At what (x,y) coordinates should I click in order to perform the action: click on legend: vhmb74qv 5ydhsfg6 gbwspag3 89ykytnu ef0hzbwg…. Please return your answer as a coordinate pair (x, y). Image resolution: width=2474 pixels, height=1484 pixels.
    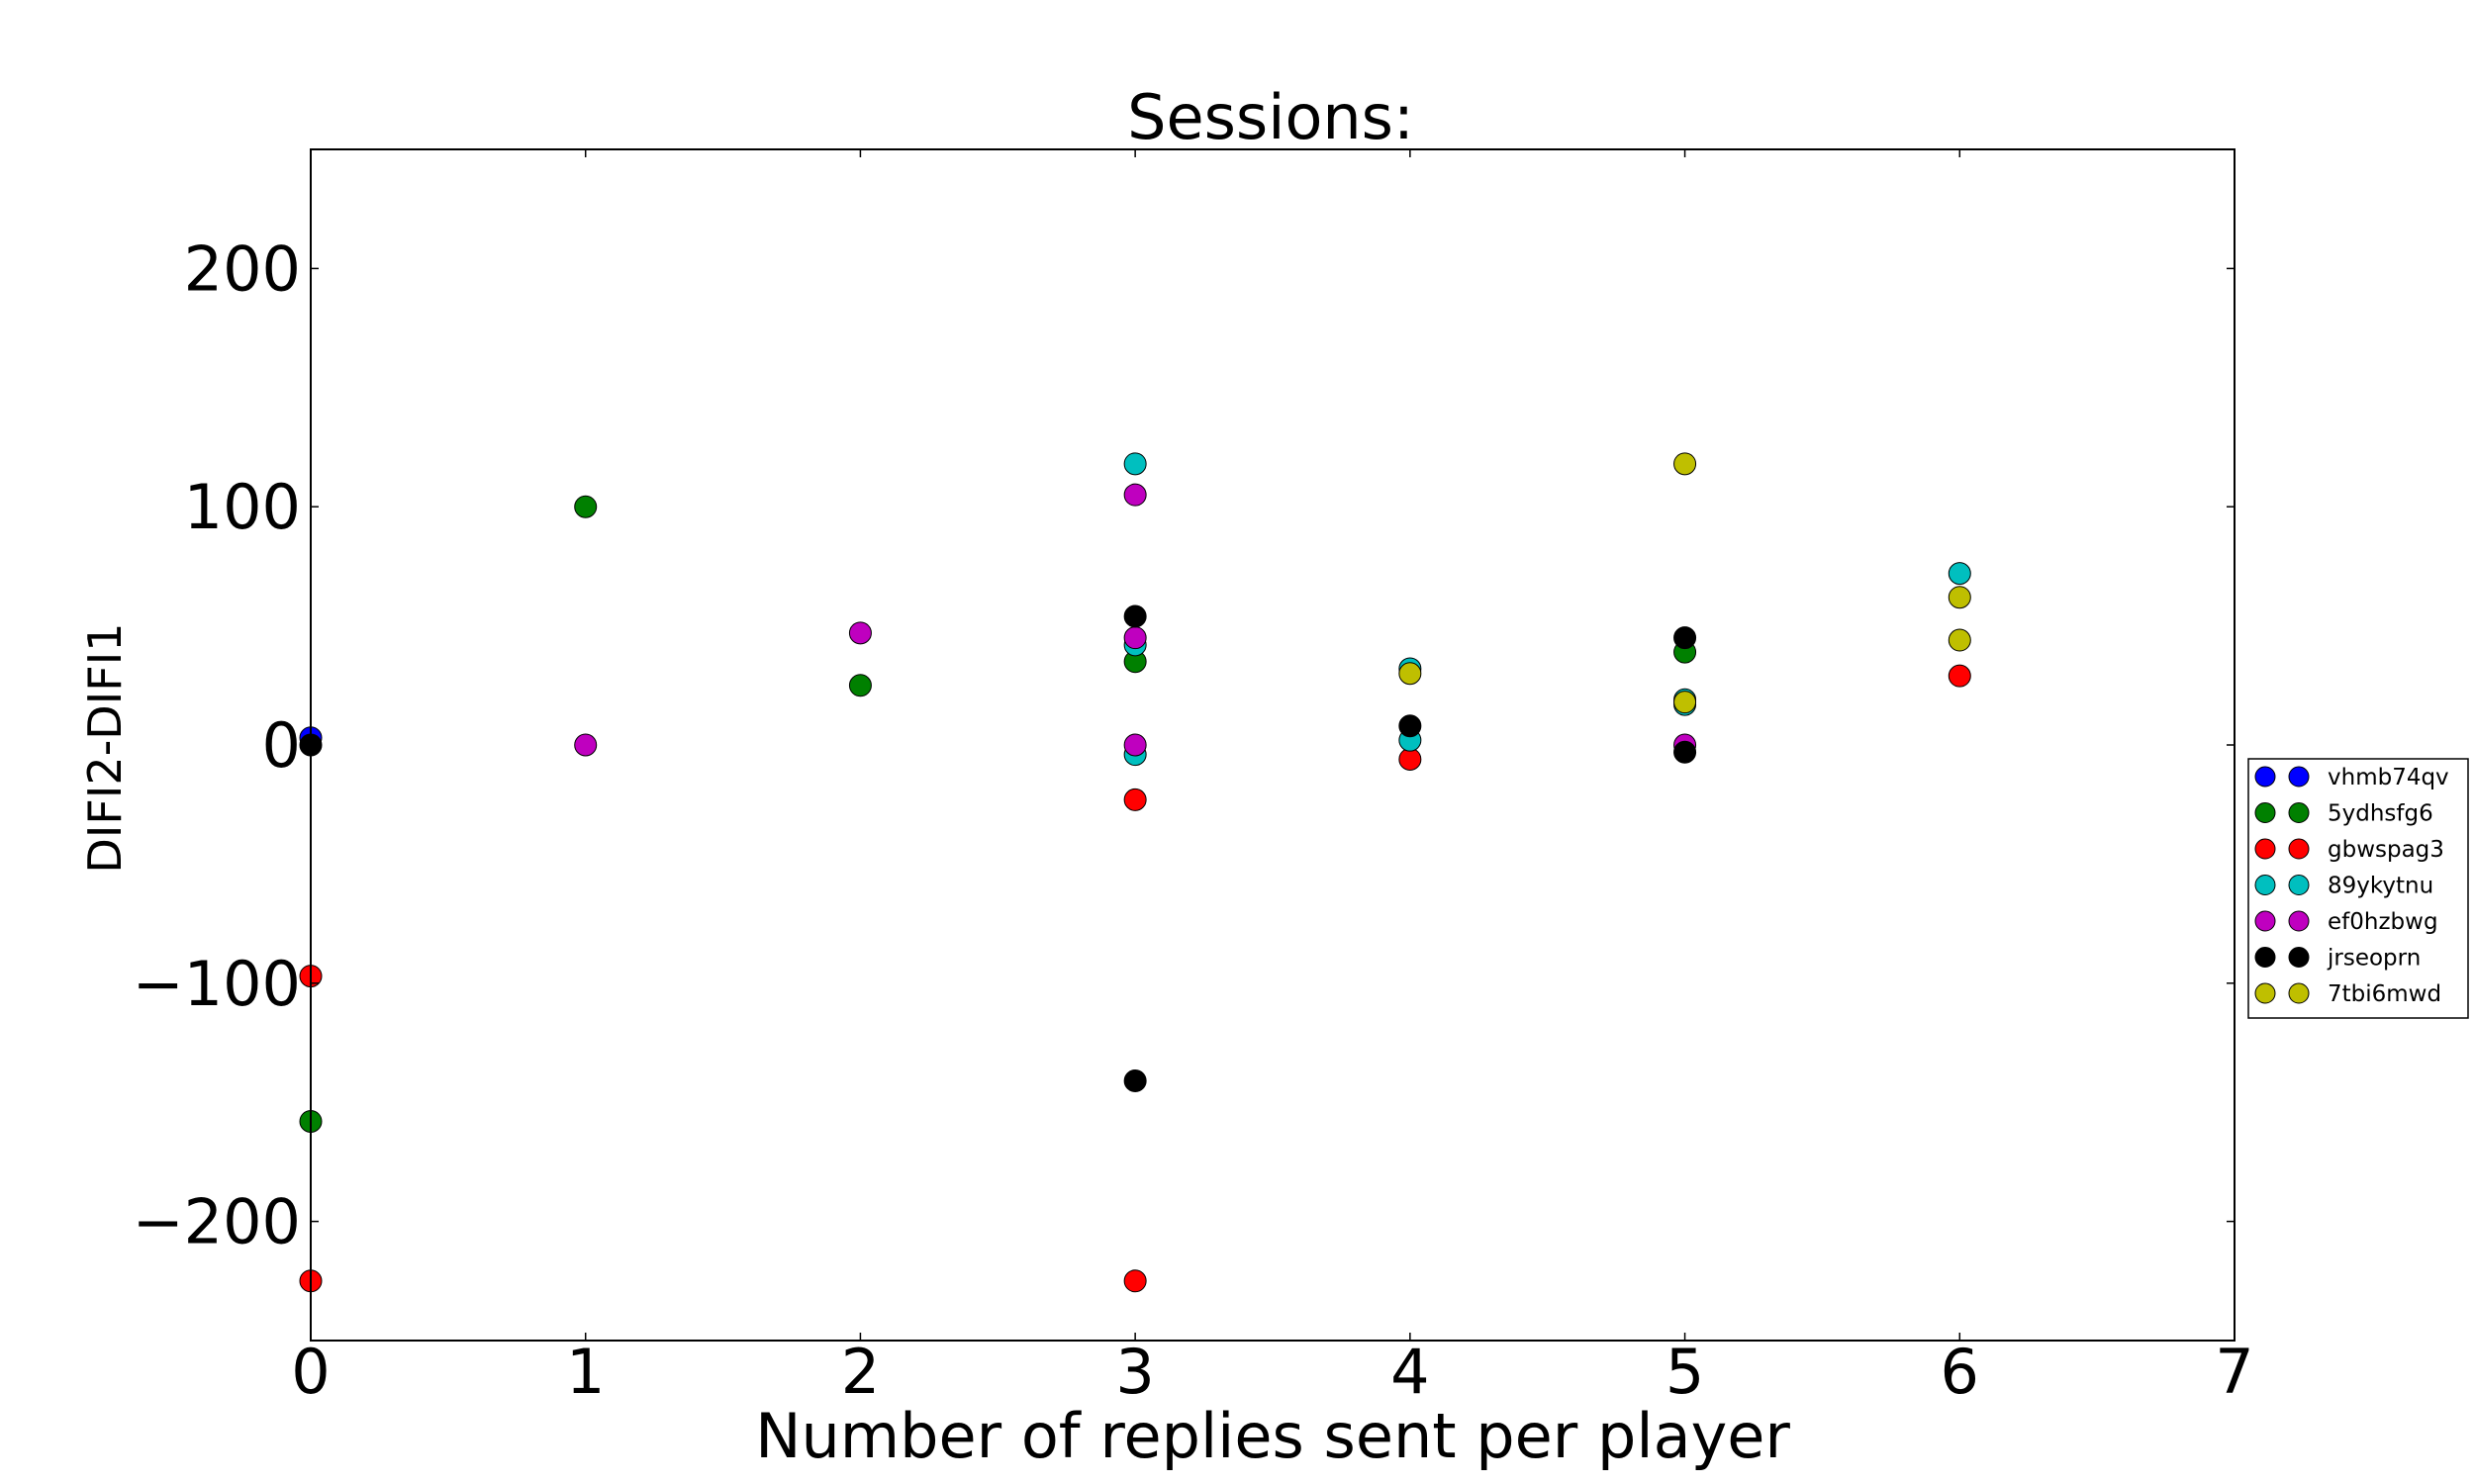
    Looking at the image, I should click on (2358, 888).